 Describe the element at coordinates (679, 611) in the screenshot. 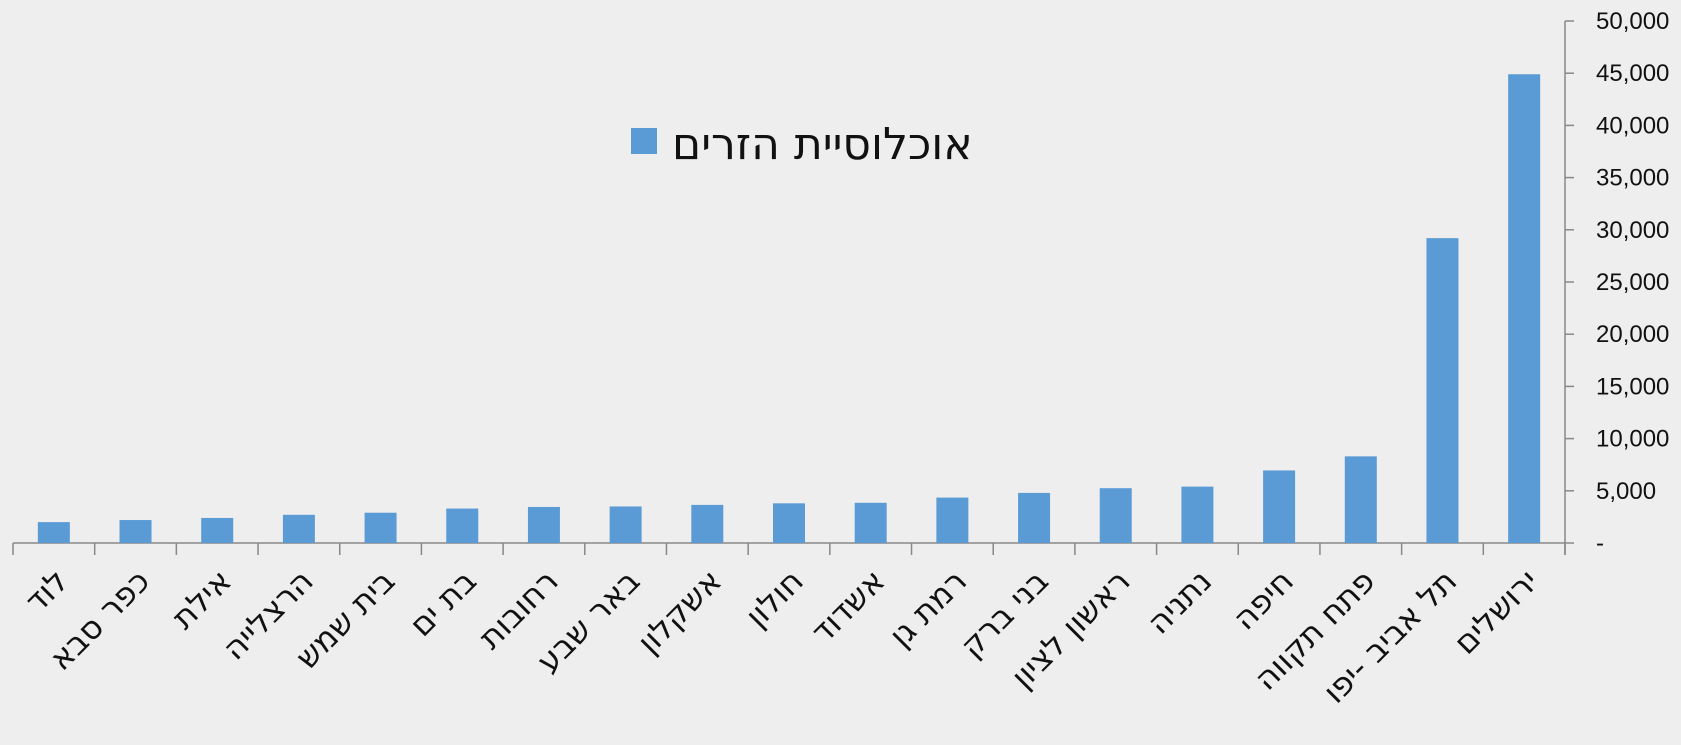

I see `category-label: אשקלון` at that location.